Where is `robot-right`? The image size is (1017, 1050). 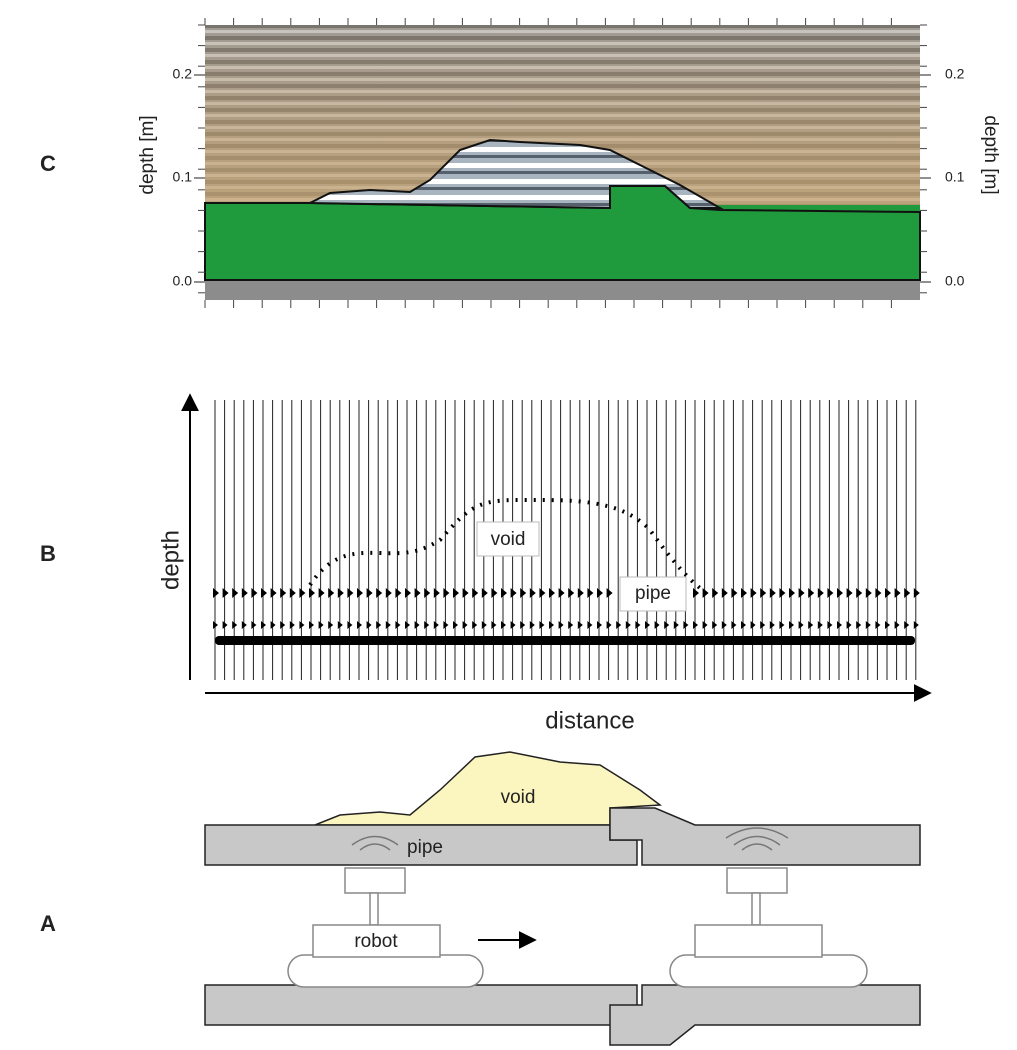
robot-right is located at coordinates (768, 927).